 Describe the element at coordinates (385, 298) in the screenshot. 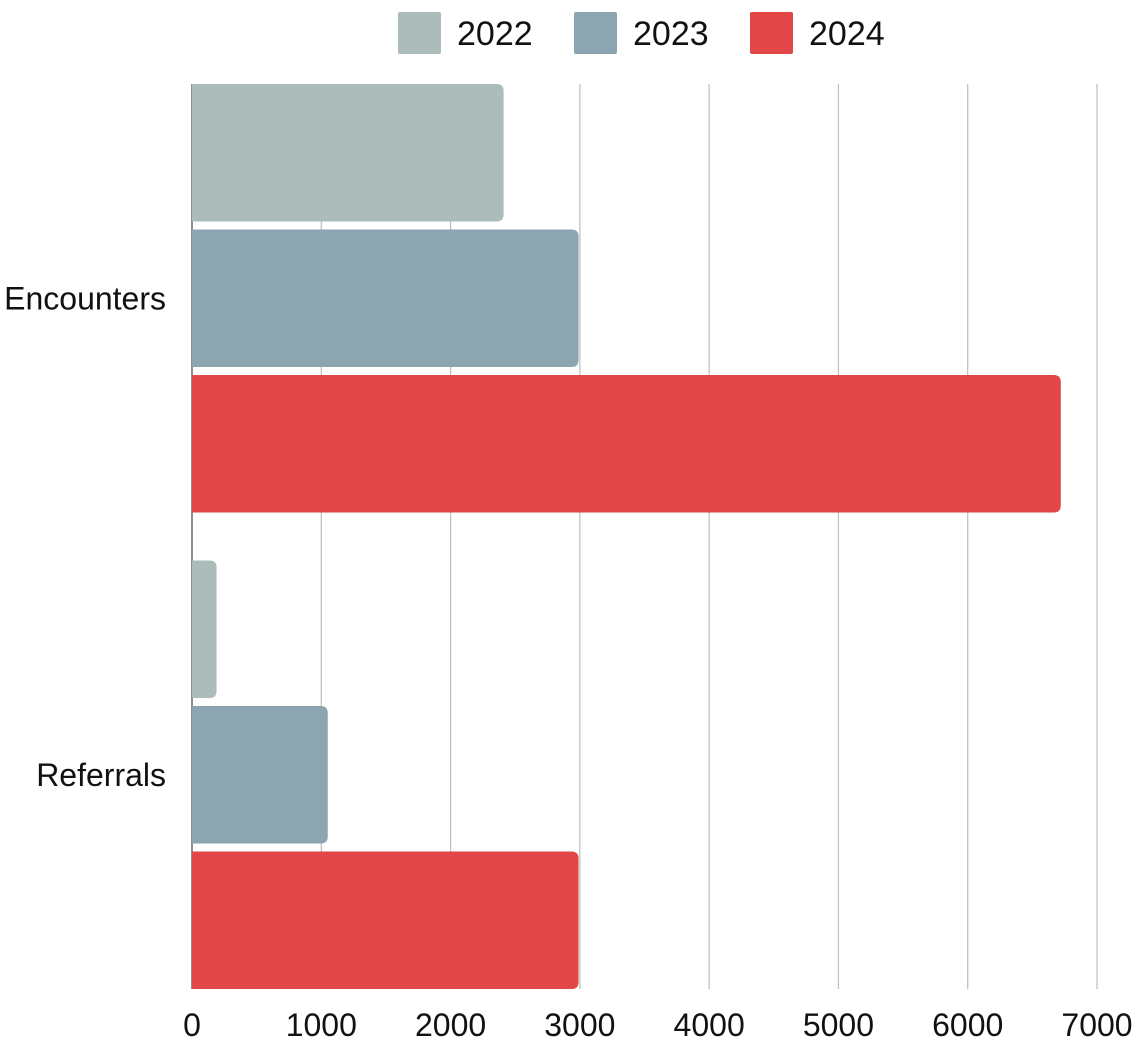

I see `bar-encounters-2023` at that location.